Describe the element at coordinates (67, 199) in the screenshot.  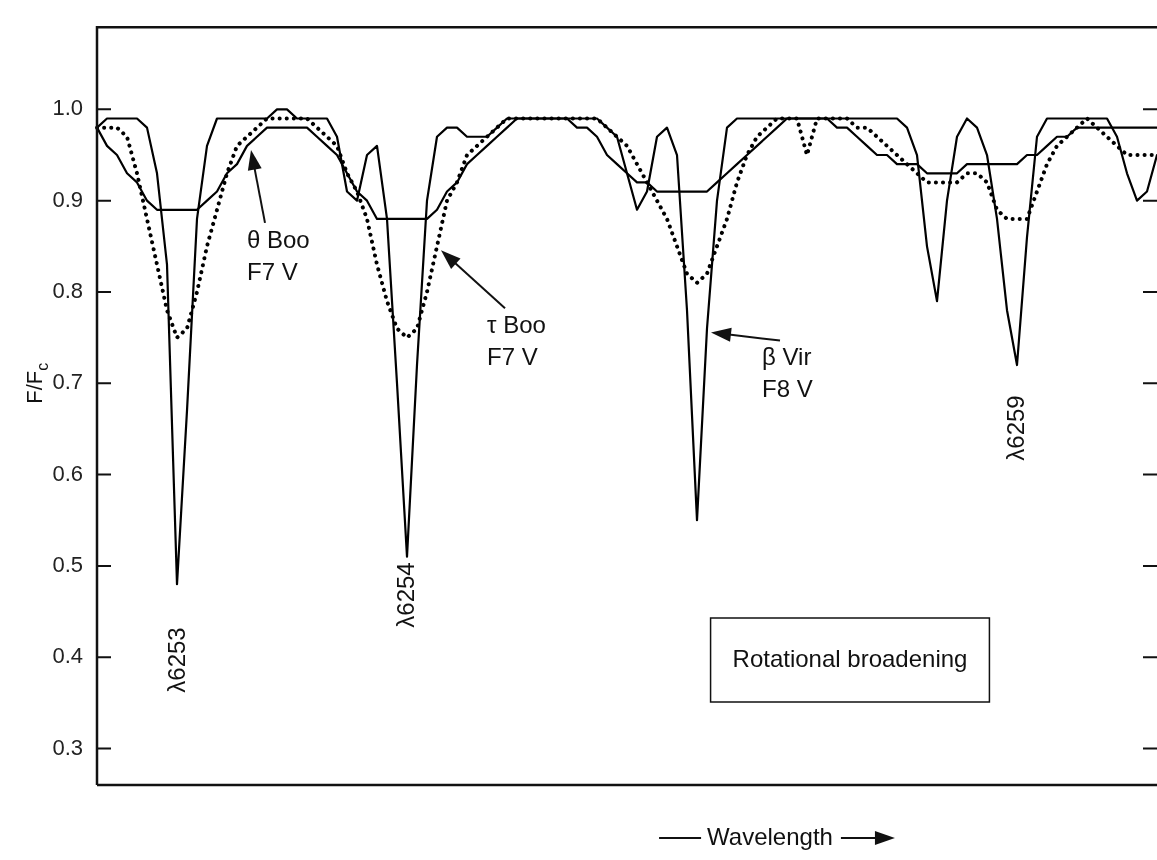
I see `y-tick-label: 0.9` at that location.